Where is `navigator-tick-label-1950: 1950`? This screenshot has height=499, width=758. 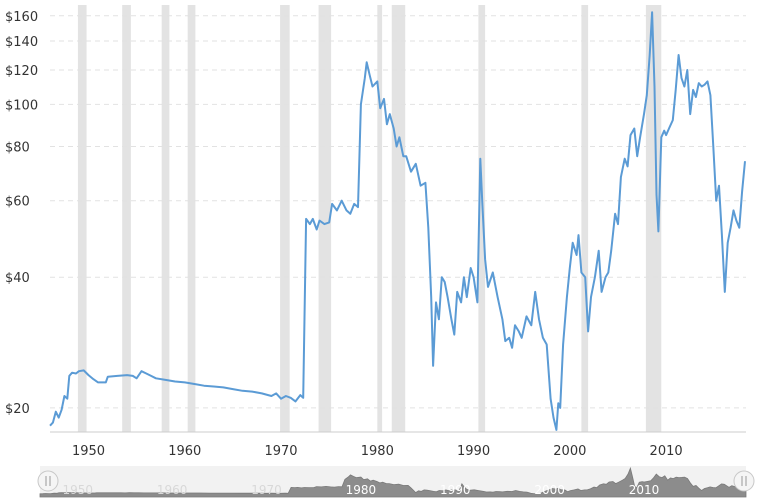
navigator-tick-label-1950: 1950 is located at coordinates (77, 490).